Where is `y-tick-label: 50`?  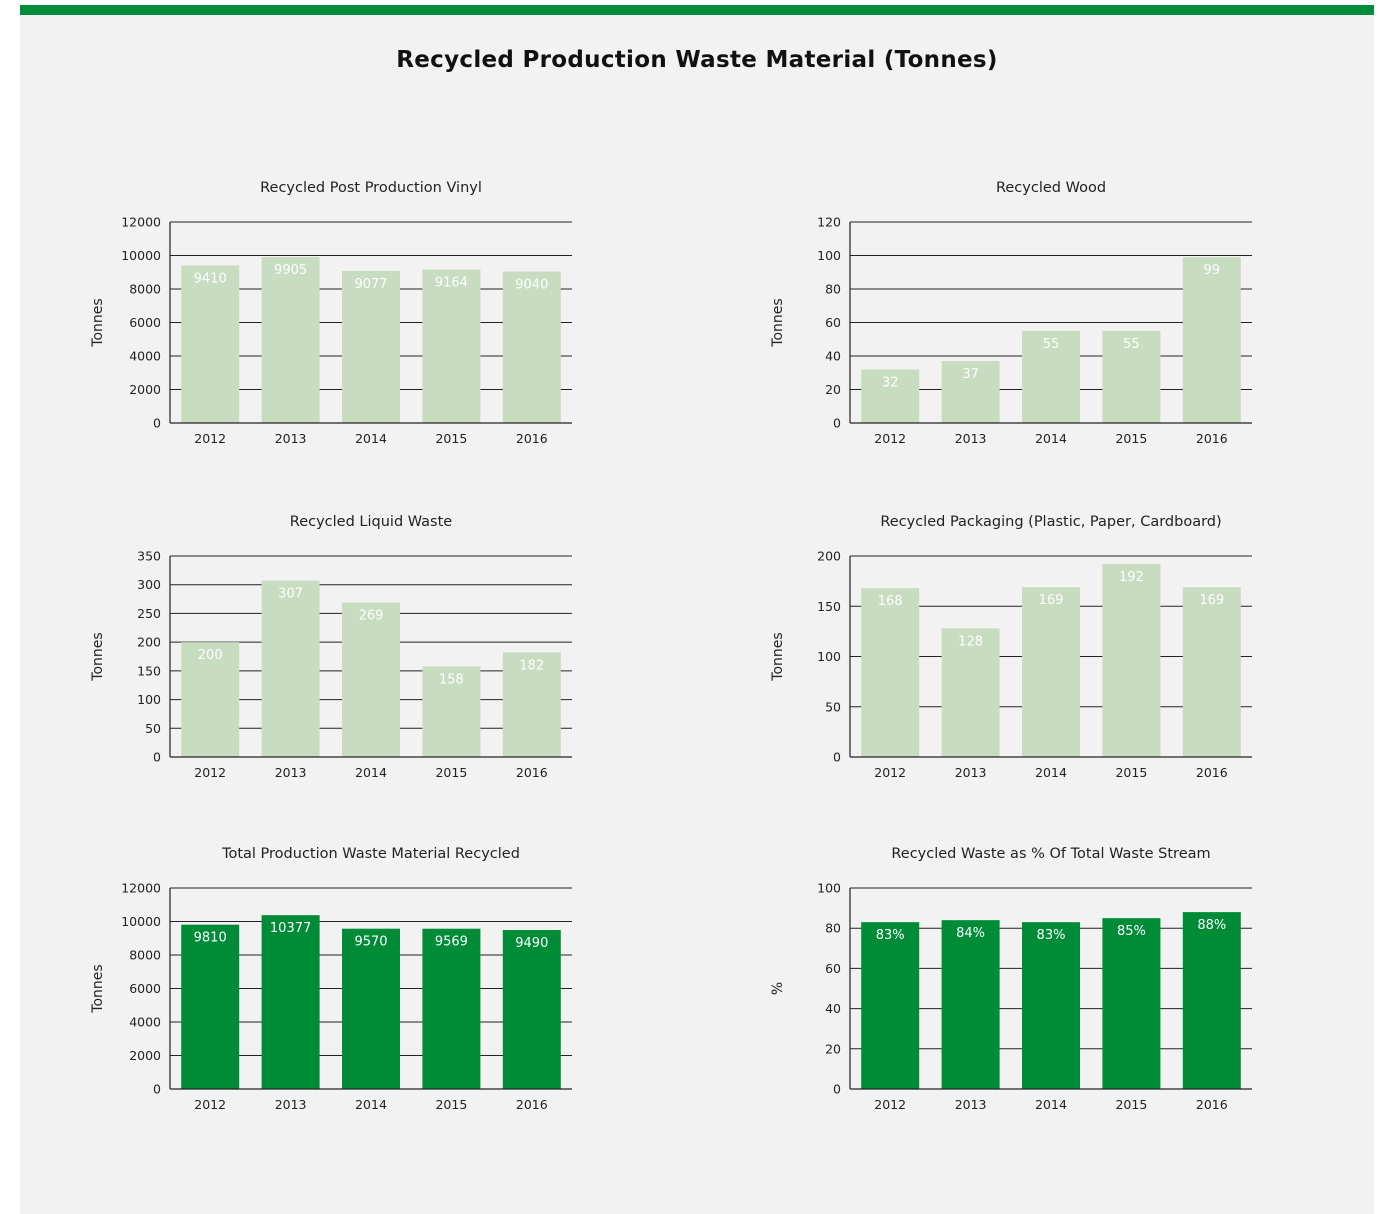
y-tick-label: 50 is located at coordinates (153, 728).